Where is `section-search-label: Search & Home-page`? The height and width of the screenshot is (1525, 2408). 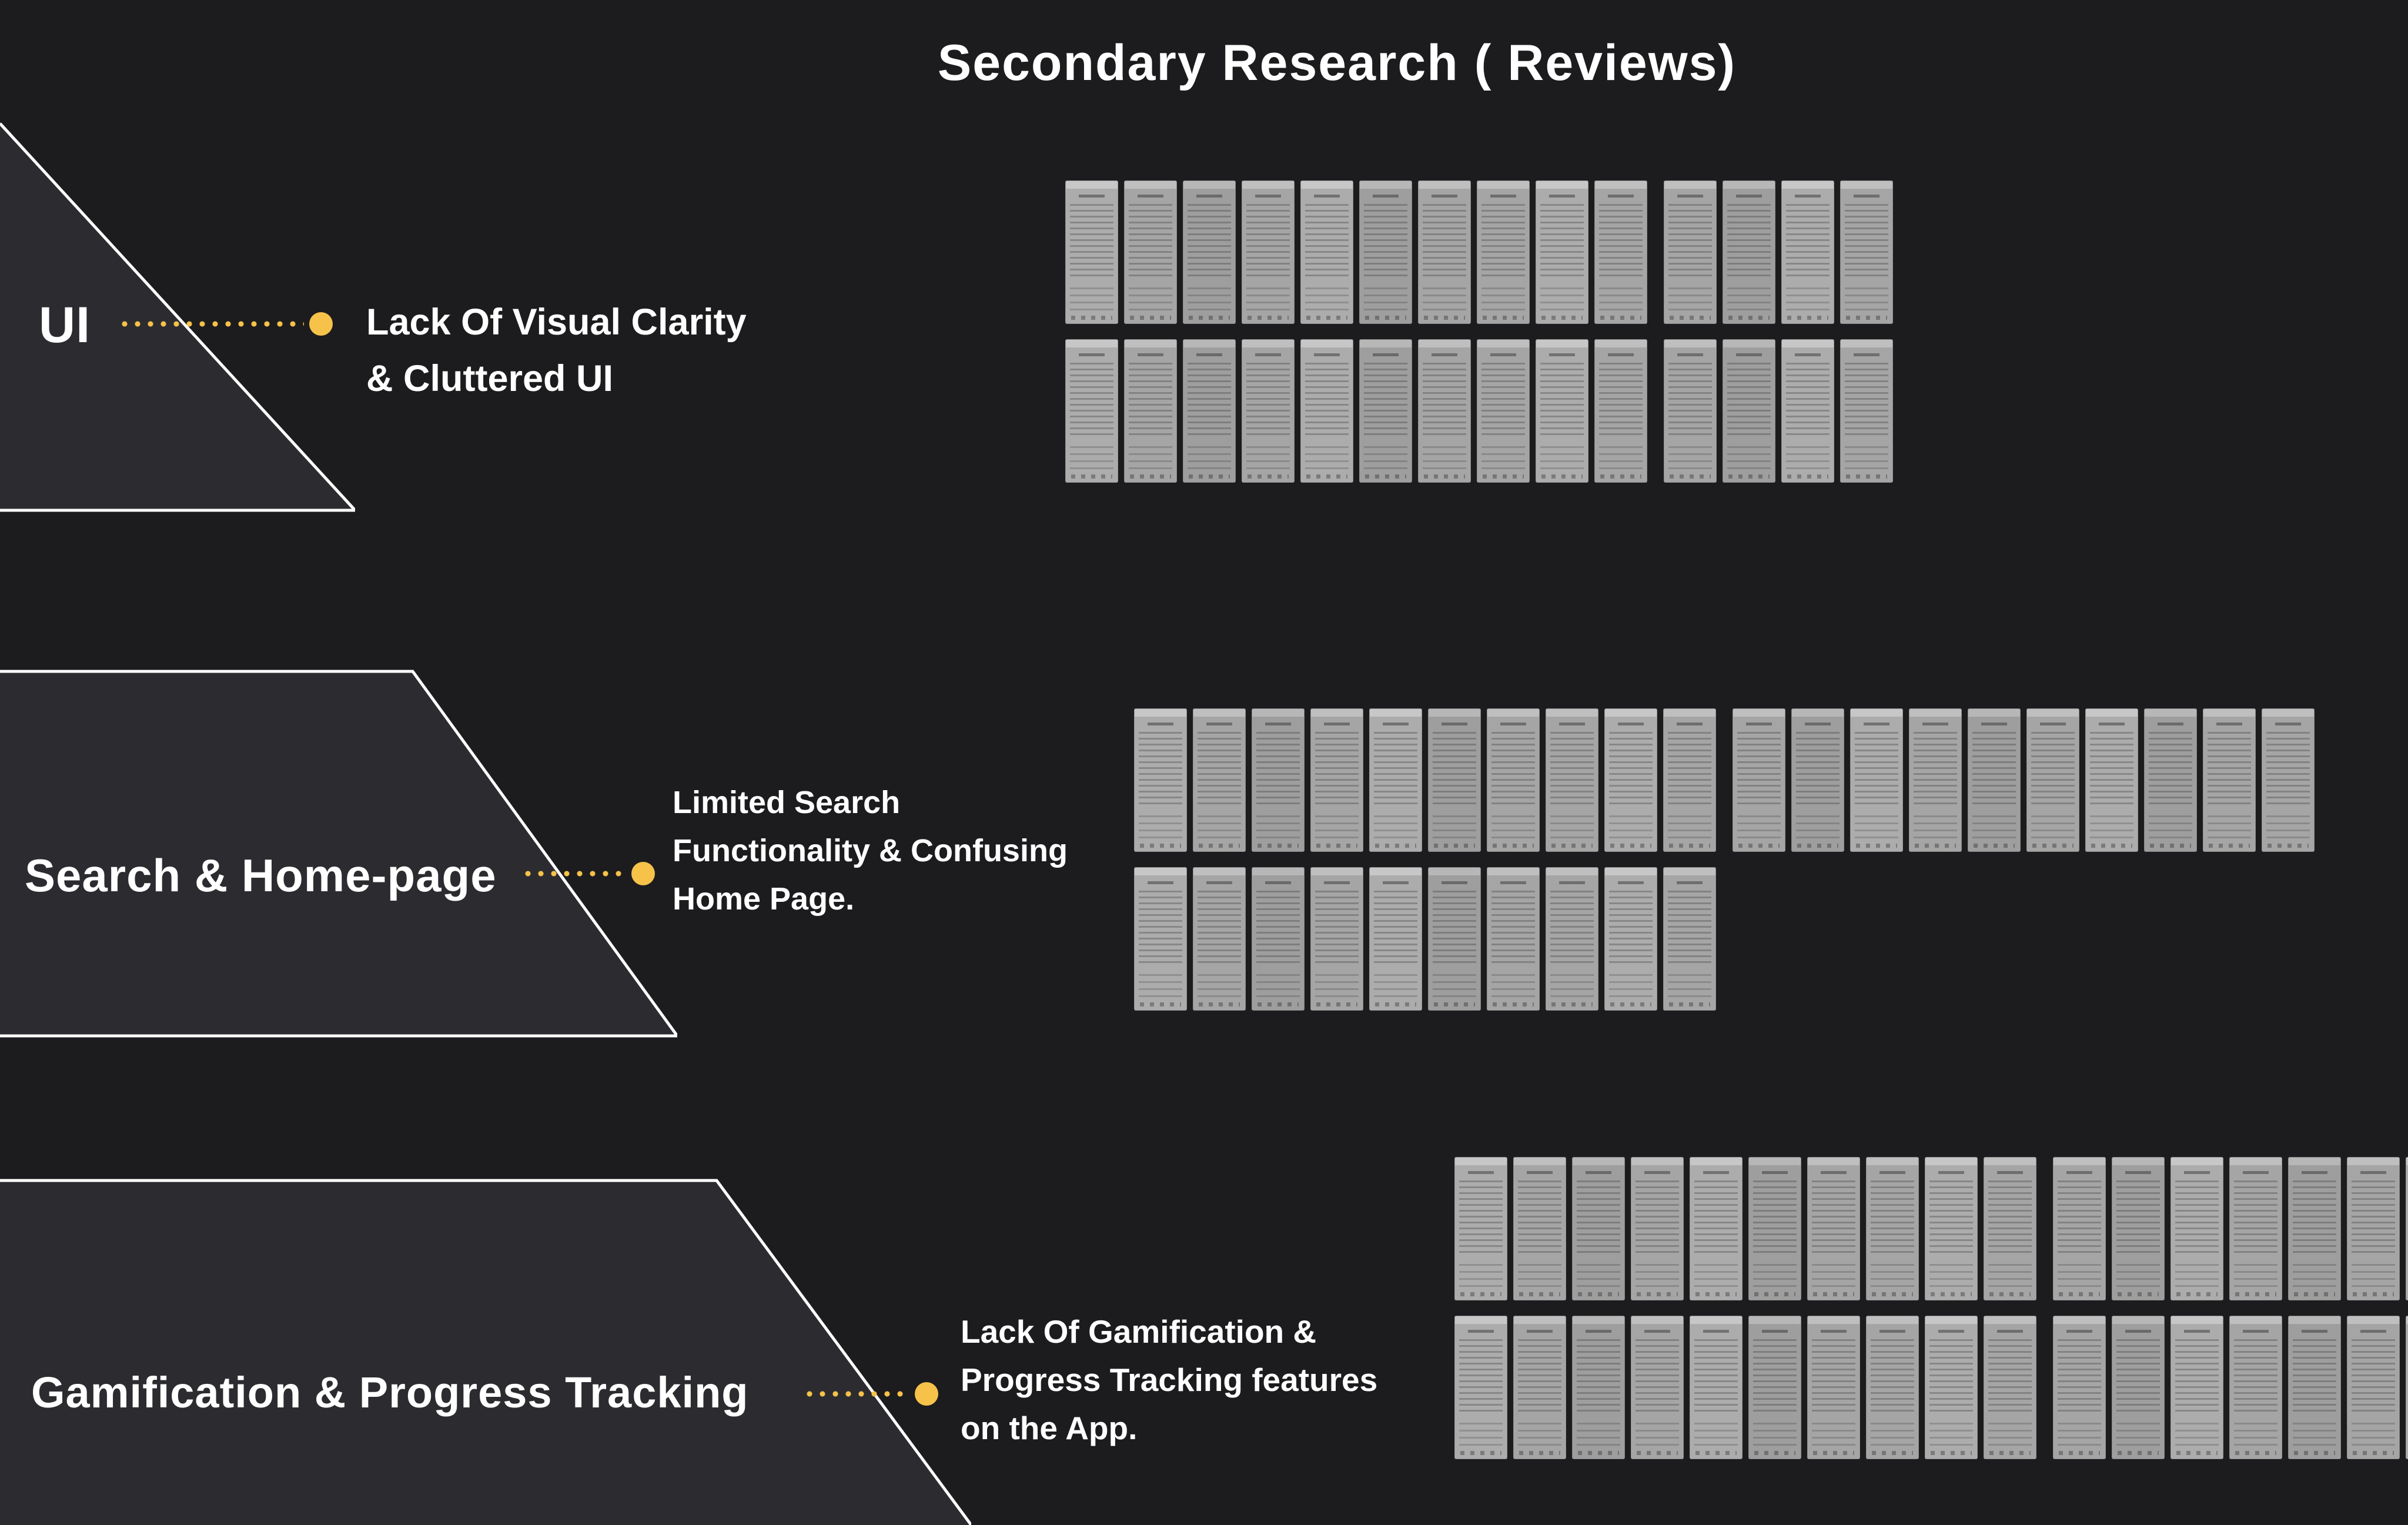 section-search-label: Search & Home-page is located at coordinates (261, 875).